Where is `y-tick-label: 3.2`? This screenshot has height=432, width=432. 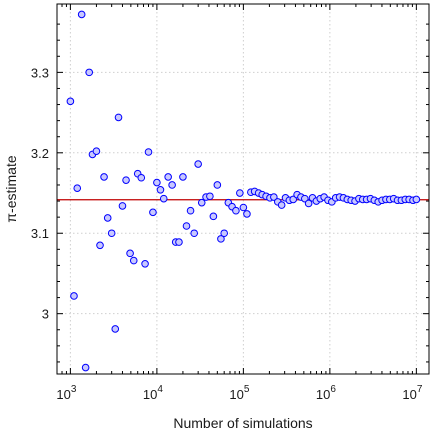
y-tick-label: 3.2 is located at coordinates (40, 153).